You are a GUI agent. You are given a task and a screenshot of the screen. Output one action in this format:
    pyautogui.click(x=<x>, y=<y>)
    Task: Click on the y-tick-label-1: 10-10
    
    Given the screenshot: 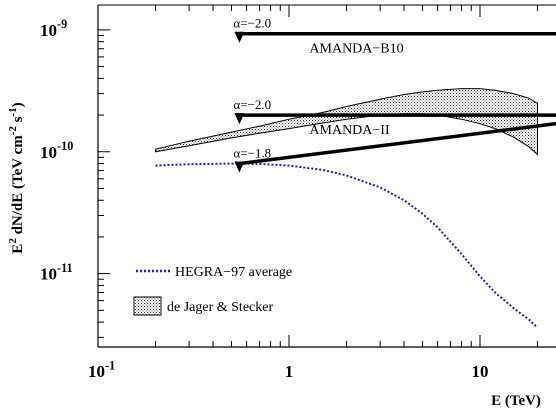 What is the action you would take?
    pyautogui.click(x=56, y=150)
    